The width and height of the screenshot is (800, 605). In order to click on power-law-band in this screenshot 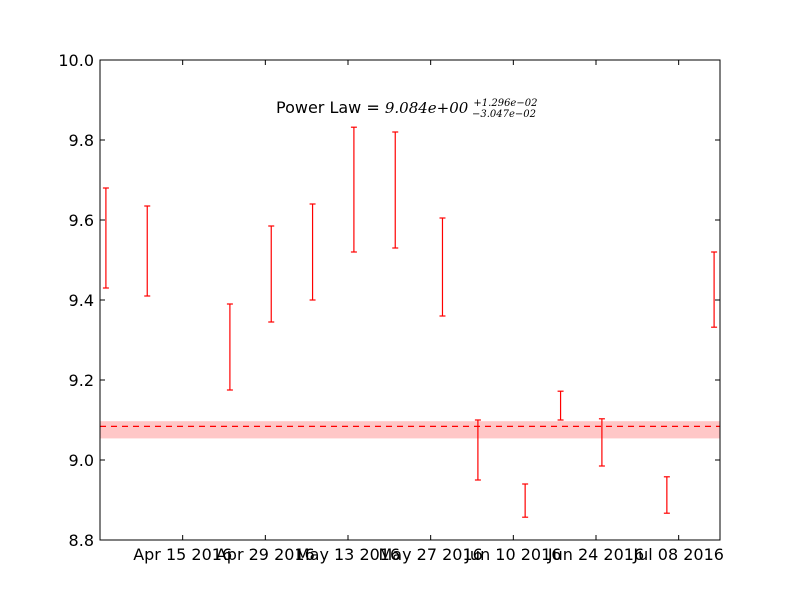, I will do `click(410, 430)`.